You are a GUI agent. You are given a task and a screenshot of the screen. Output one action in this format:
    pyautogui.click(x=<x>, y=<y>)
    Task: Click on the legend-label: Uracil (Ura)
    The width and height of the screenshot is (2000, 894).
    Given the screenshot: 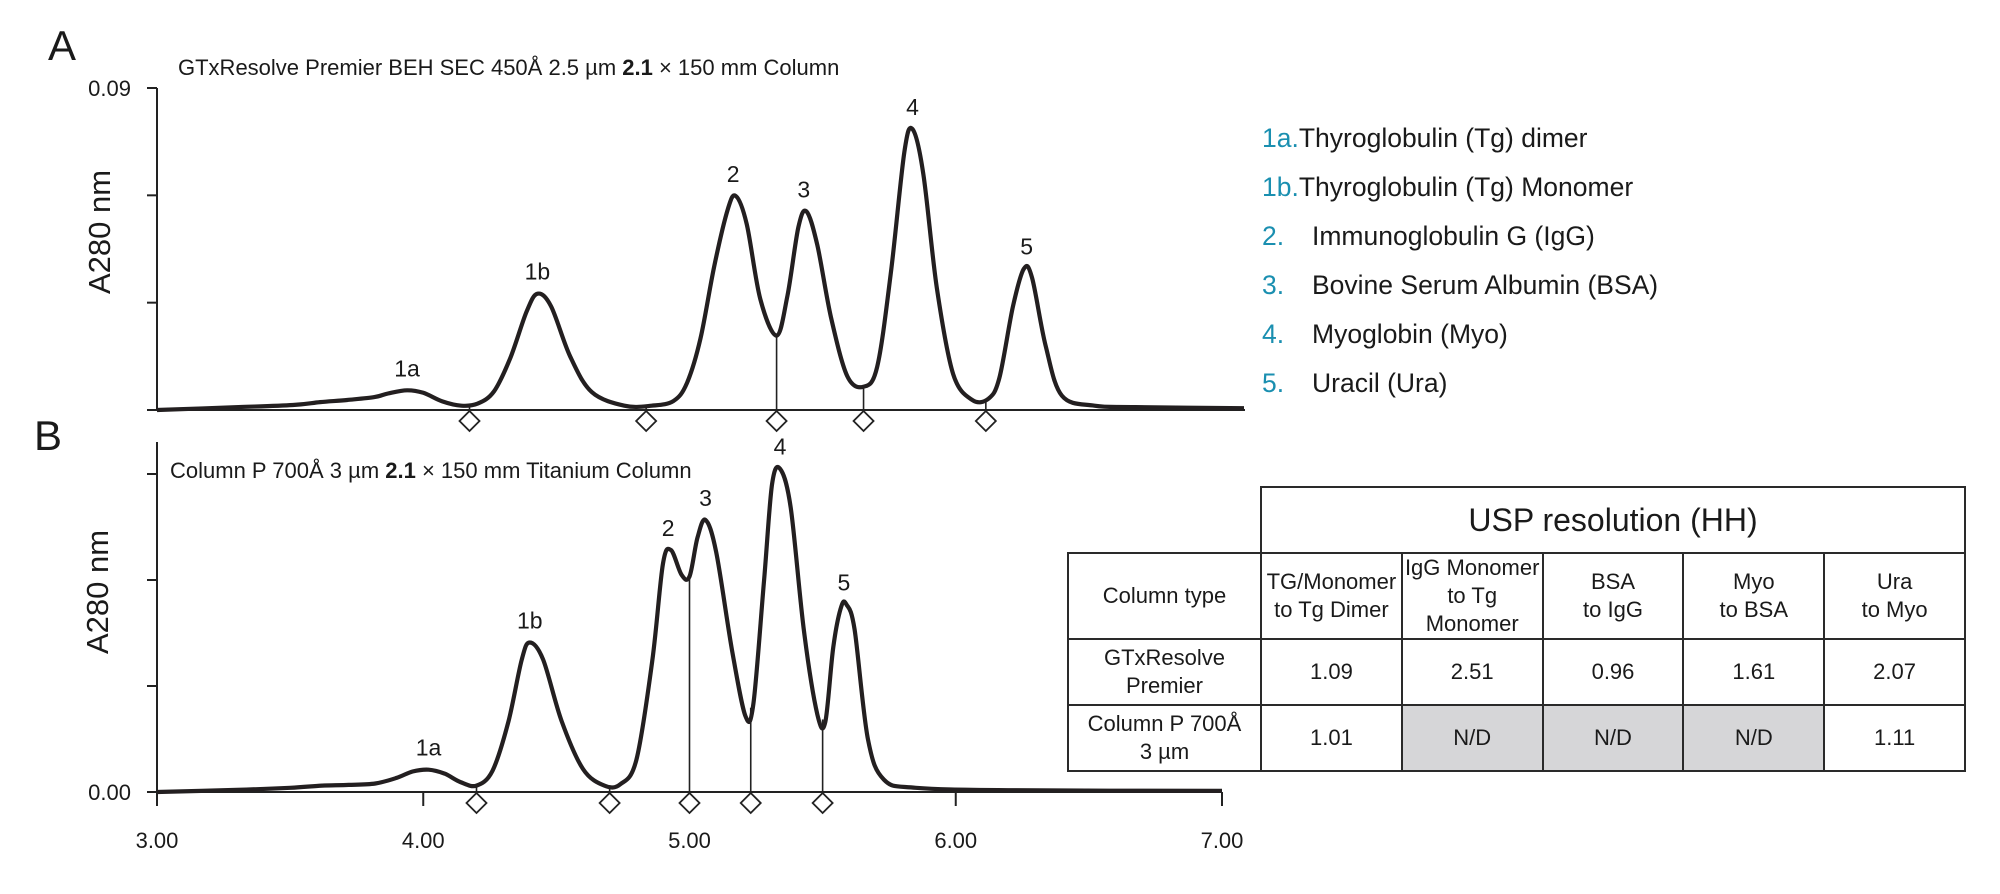 What is the action you would take?
    pyautogui.click(x=1380, y=383)
    